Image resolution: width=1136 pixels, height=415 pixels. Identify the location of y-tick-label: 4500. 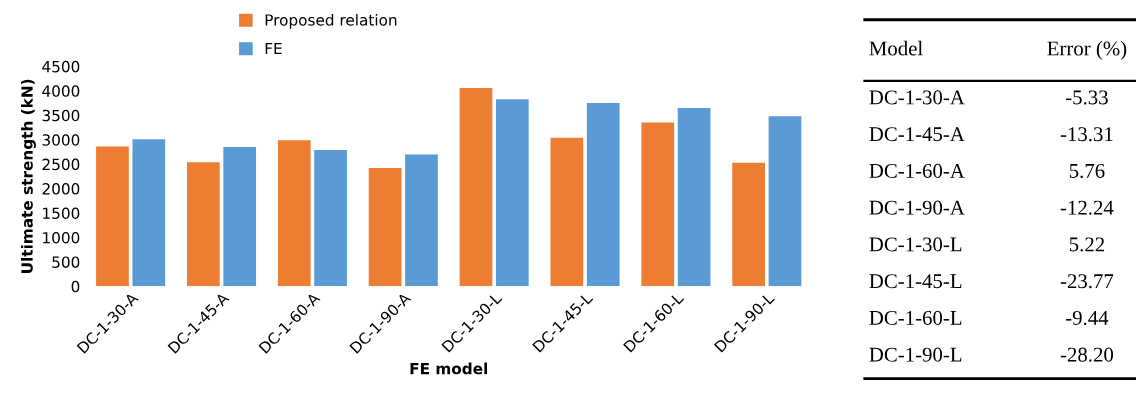
(61, 66).